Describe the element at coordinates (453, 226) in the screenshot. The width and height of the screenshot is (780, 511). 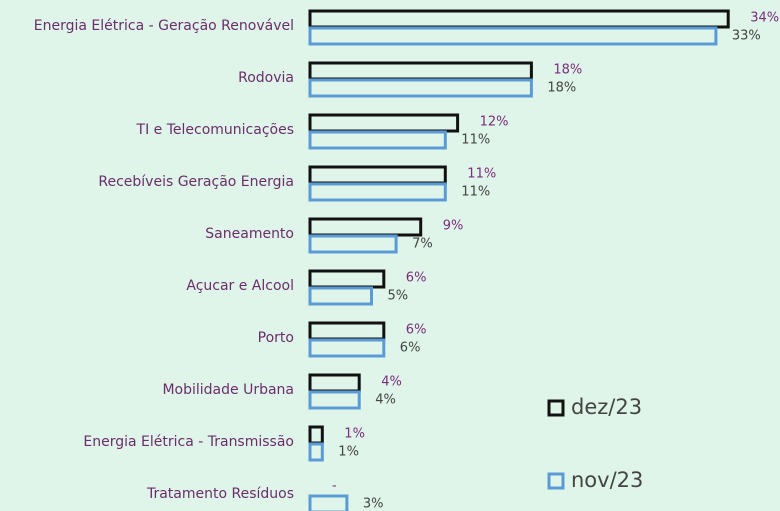
I see `value-label: 9%` at that location.